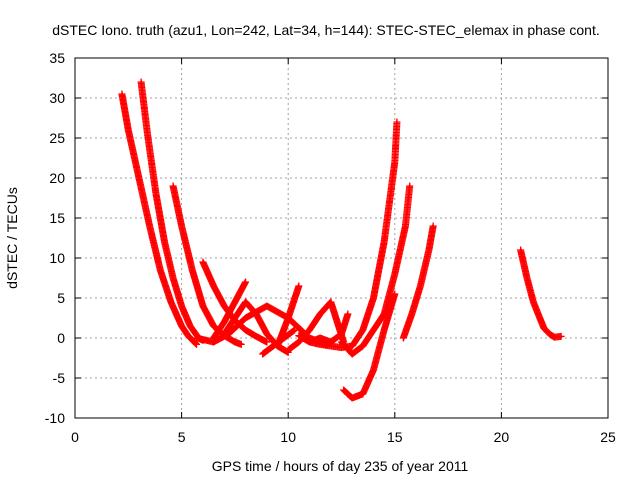 The image size is (640, 480). Describe the element at coordinates (288, 437) in the screenshot. I see `x-tick-label: 10` at that location.